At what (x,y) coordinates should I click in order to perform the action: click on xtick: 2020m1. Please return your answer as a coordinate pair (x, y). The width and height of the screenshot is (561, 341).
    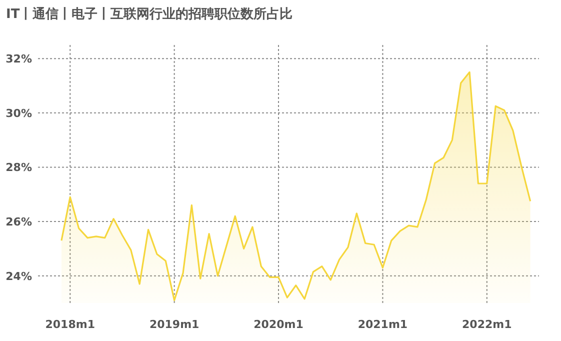
    Looking at the image, I should click on (279, 324).